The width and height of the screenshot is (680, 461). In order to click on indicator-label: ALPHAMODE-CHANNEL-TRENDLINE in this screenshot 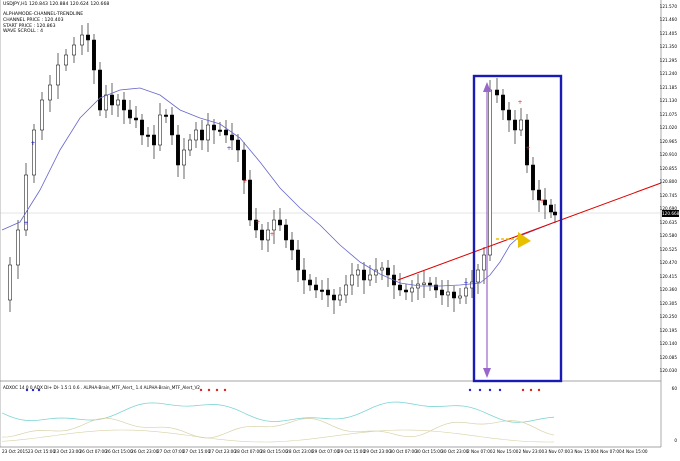, I will do `click(43, 14)`.